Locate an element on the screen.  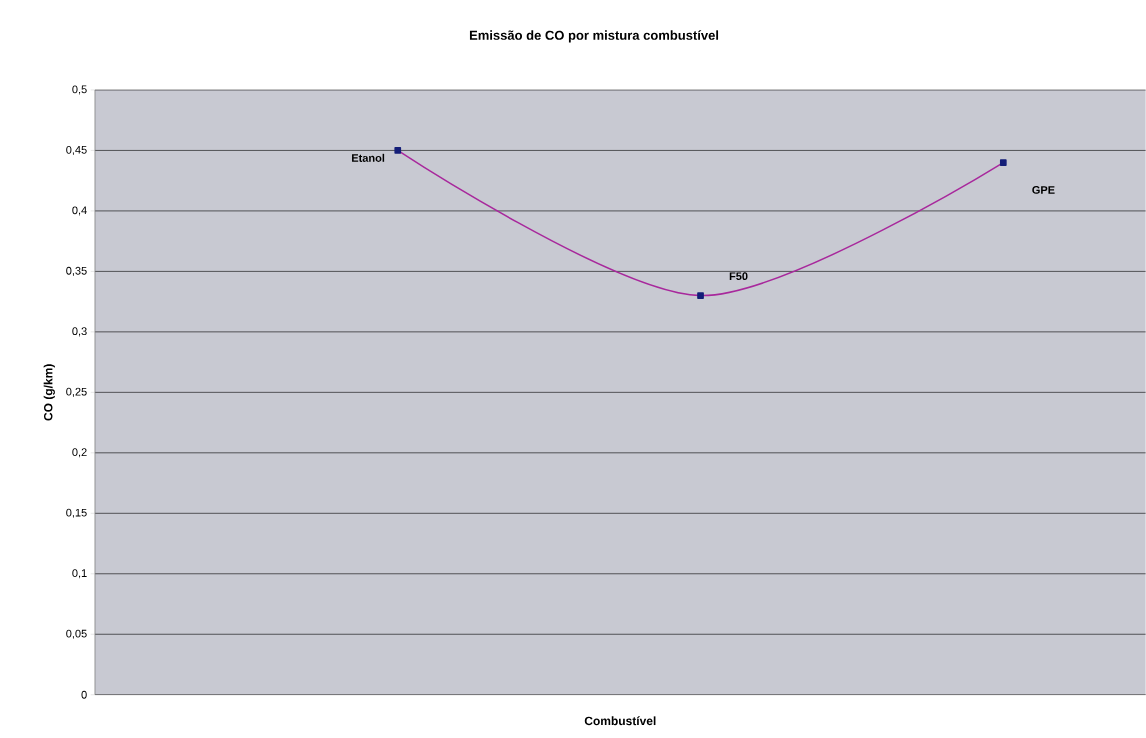
y-tick-label: 0,35 is located at coordinates (76, 272).